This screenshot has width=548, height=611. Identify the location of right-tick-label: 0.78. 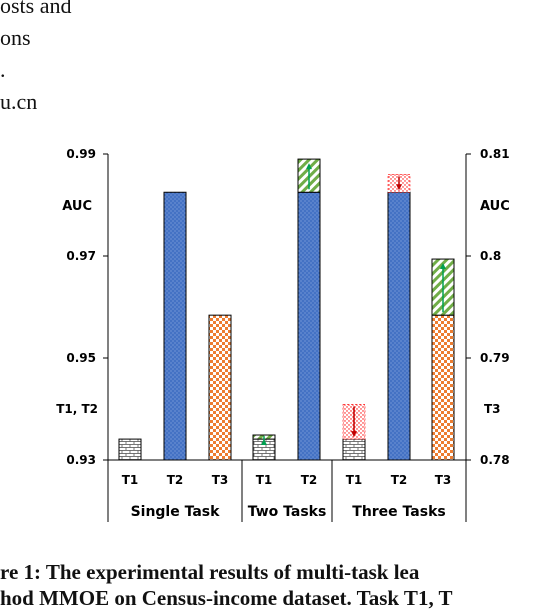
(495, 460).